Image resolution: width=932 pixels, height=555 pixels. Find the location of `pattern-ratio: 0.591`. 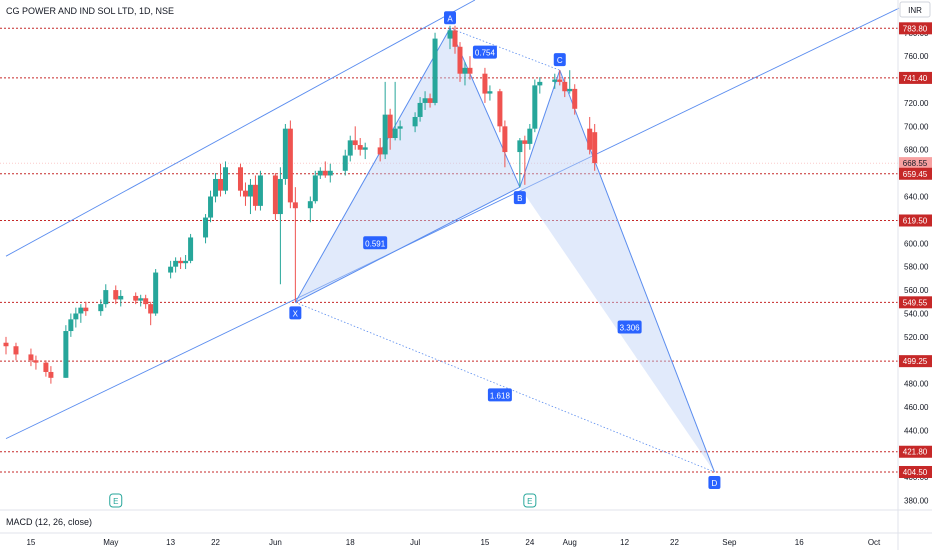

pattern-ratio: 0.591 is located at coordinates (375, 243).